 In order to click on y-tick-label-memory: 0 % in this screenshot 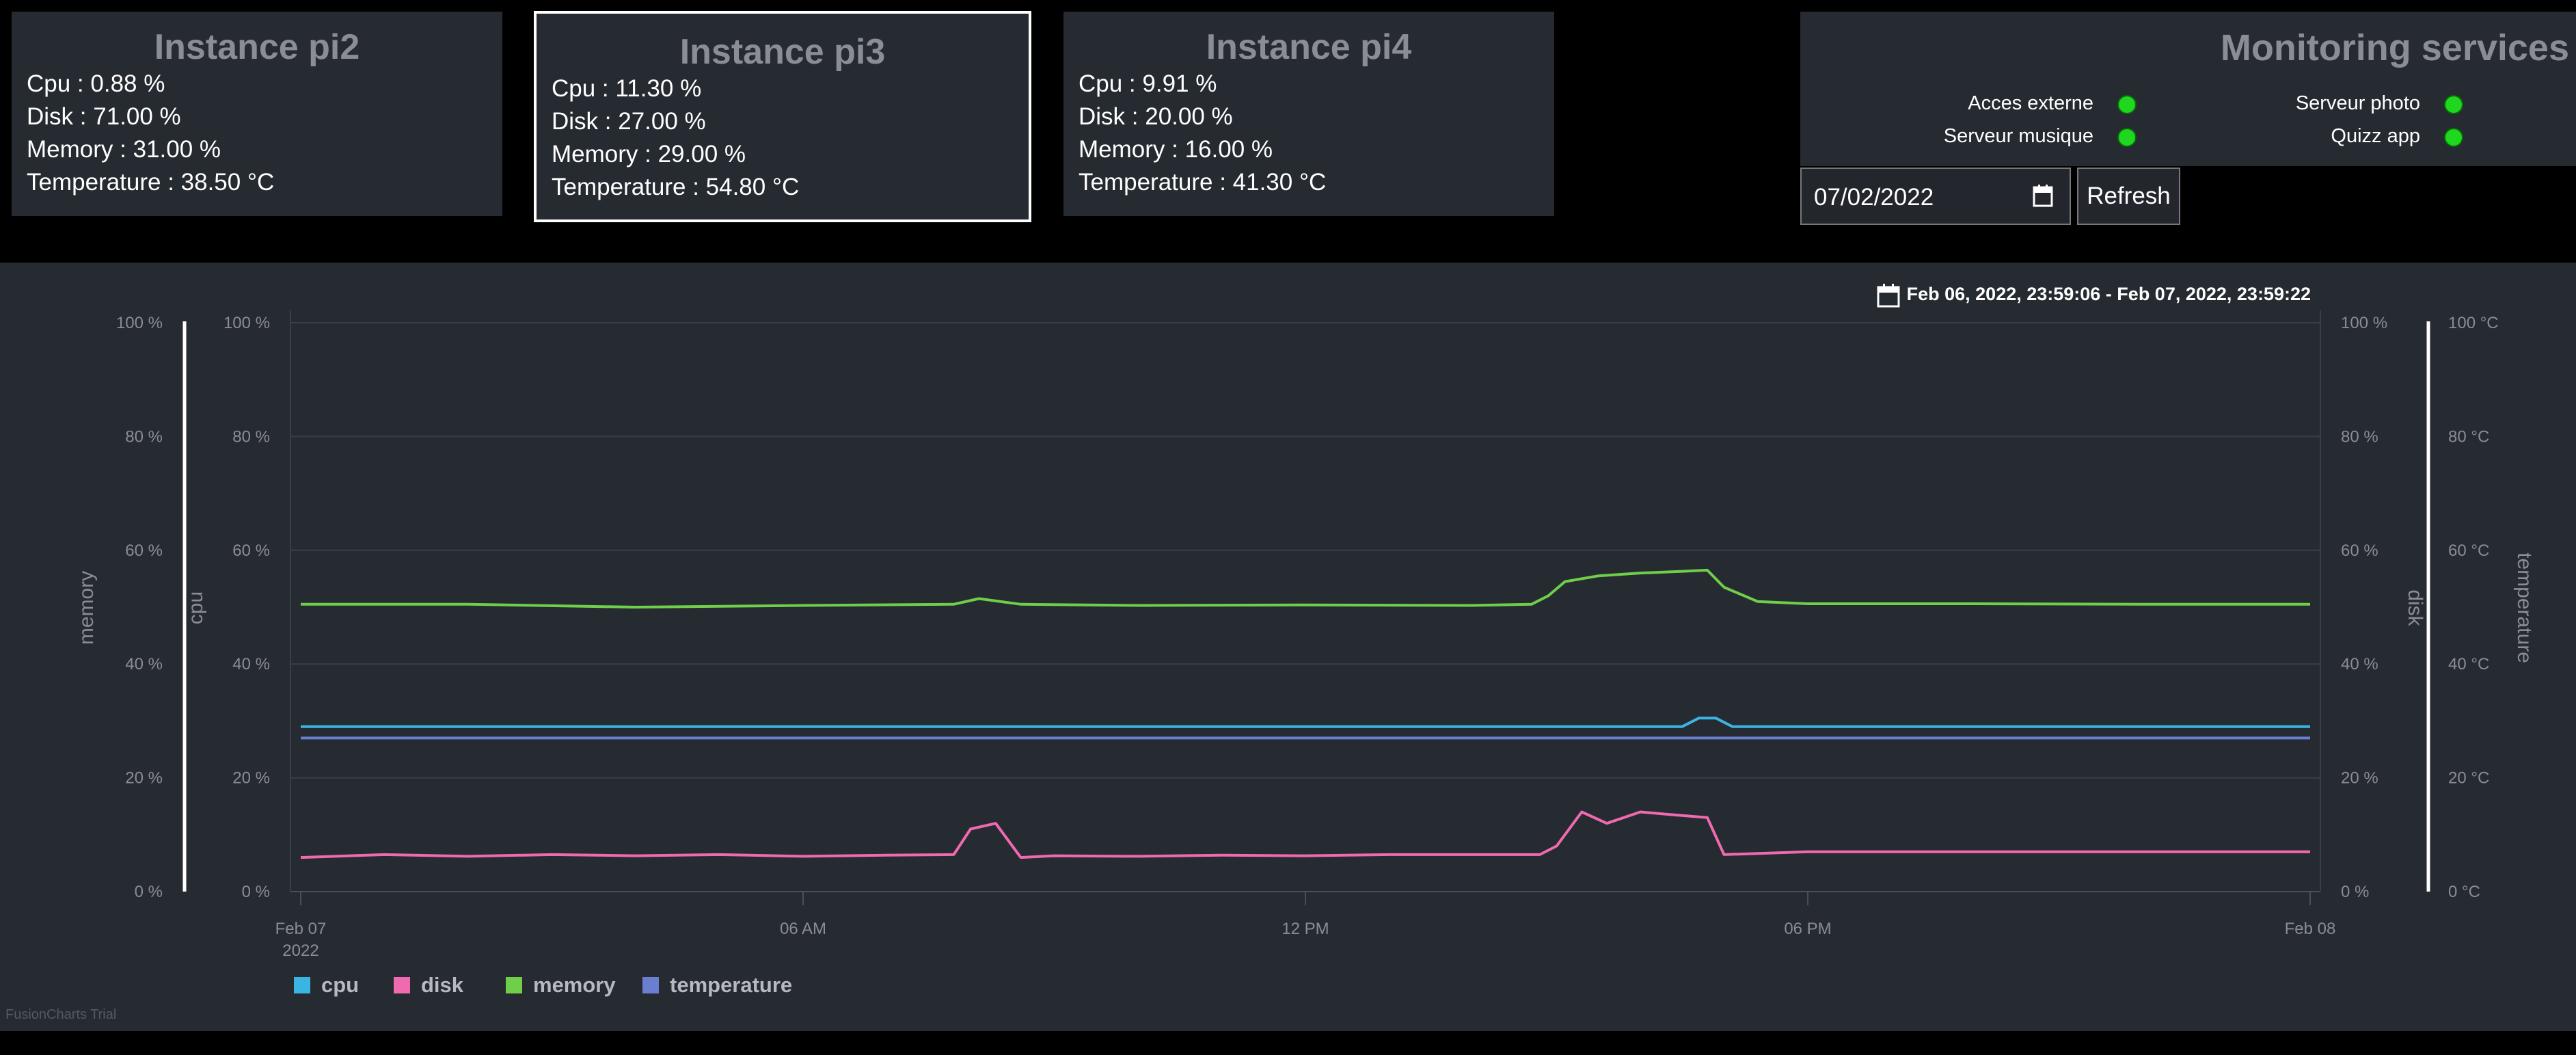, I will do `click(149, 892)`.